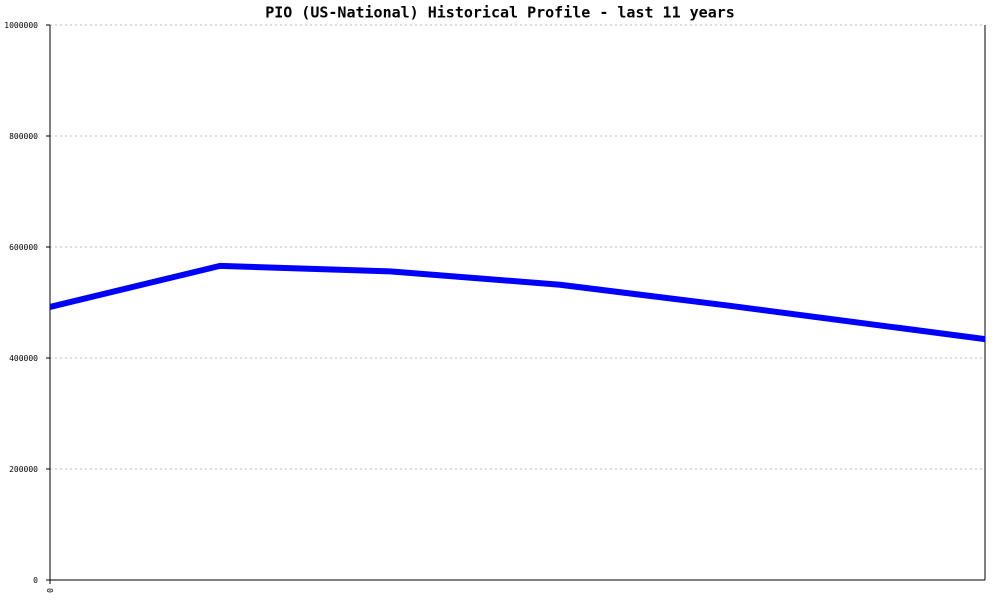 The height and width of the screenshot is (600, 1000). What do you see at coordinates (23, 247) in the screenshot?
I see `y-tick-label: 600000` at bounding box center [23, 247].